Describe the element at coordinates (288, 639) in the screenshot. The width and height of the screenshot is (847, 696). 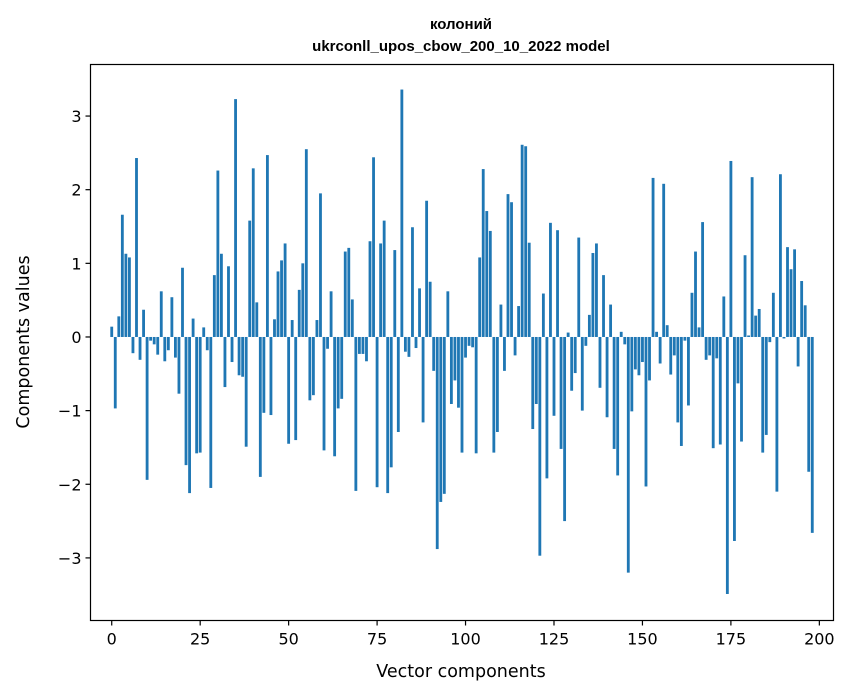
I see `x-tick-label: 50` at that location.